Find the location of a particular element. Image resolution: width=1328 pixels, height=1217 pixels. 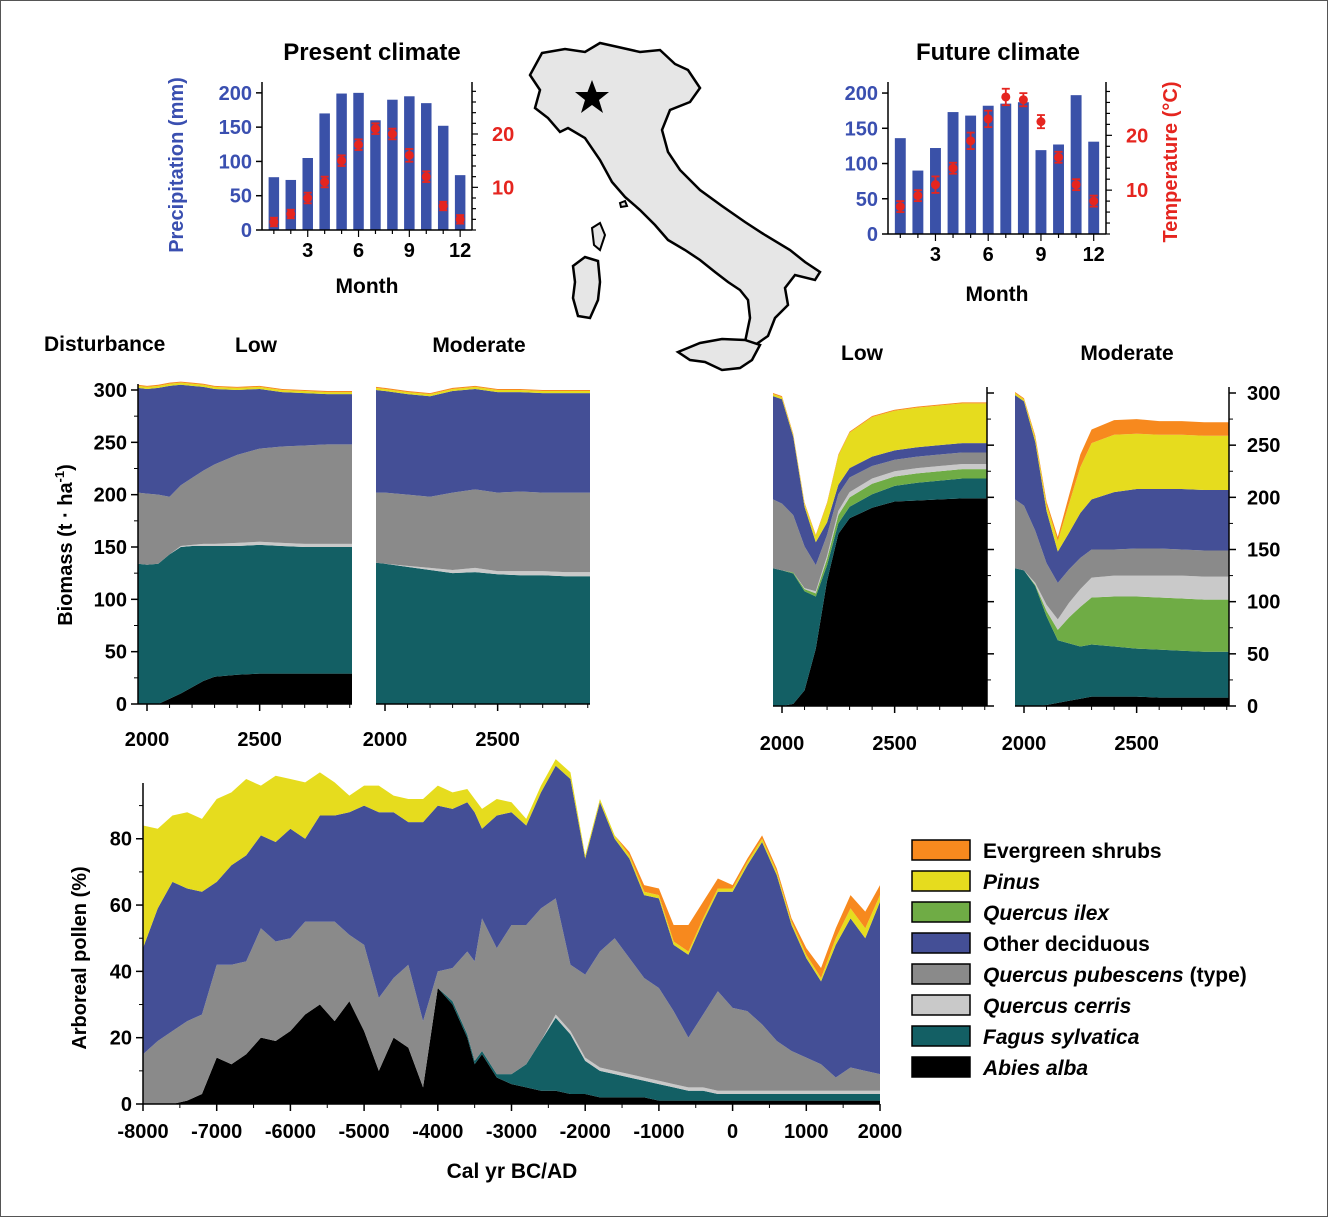

legend-swatch-pinus is located at coordinates (941, 881).